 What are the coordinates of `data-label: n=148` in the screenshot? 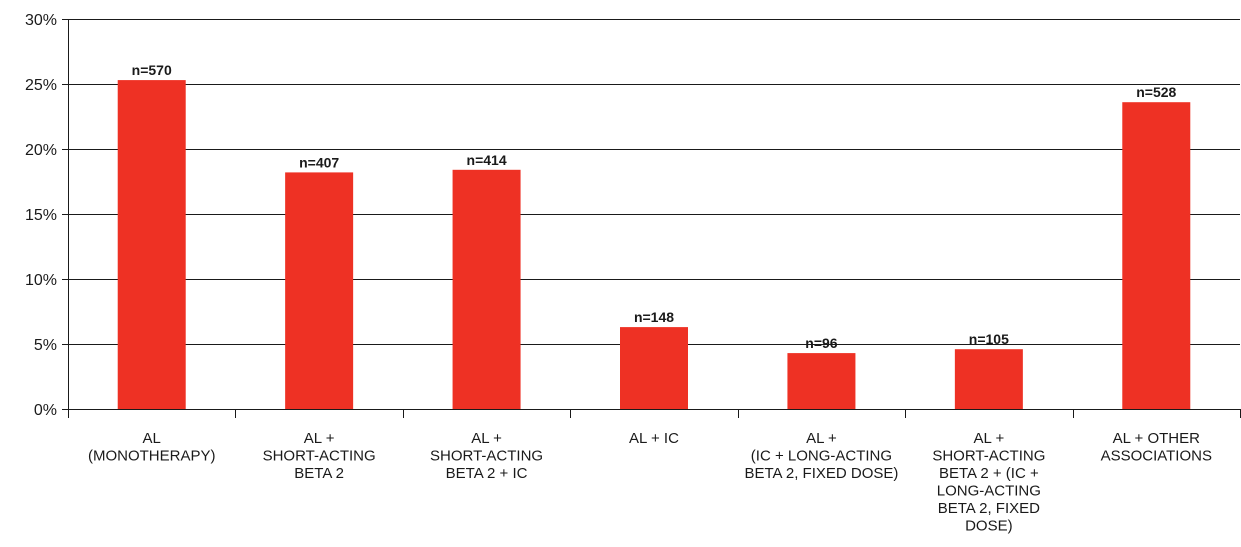 It's located at (654, 317).